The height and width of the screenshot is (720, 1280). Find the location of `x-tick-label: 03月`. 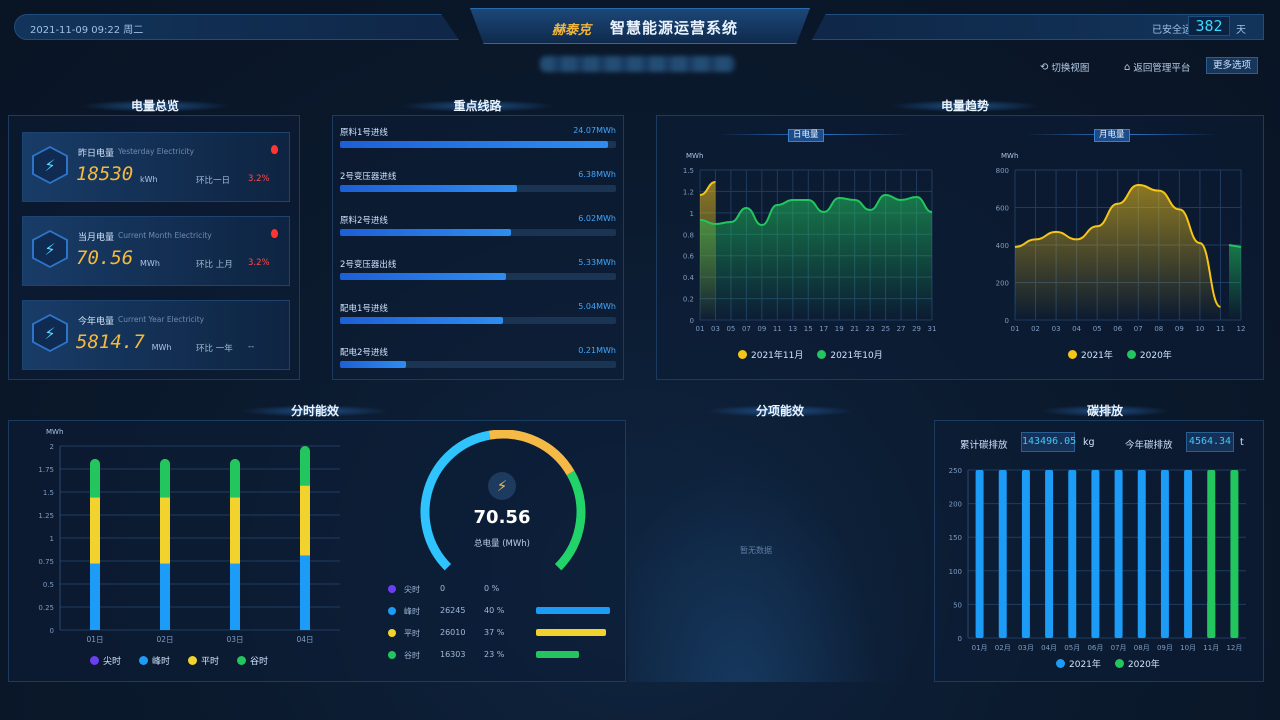

x-tick-label: 03月 is located at coordinates (1026, 648).